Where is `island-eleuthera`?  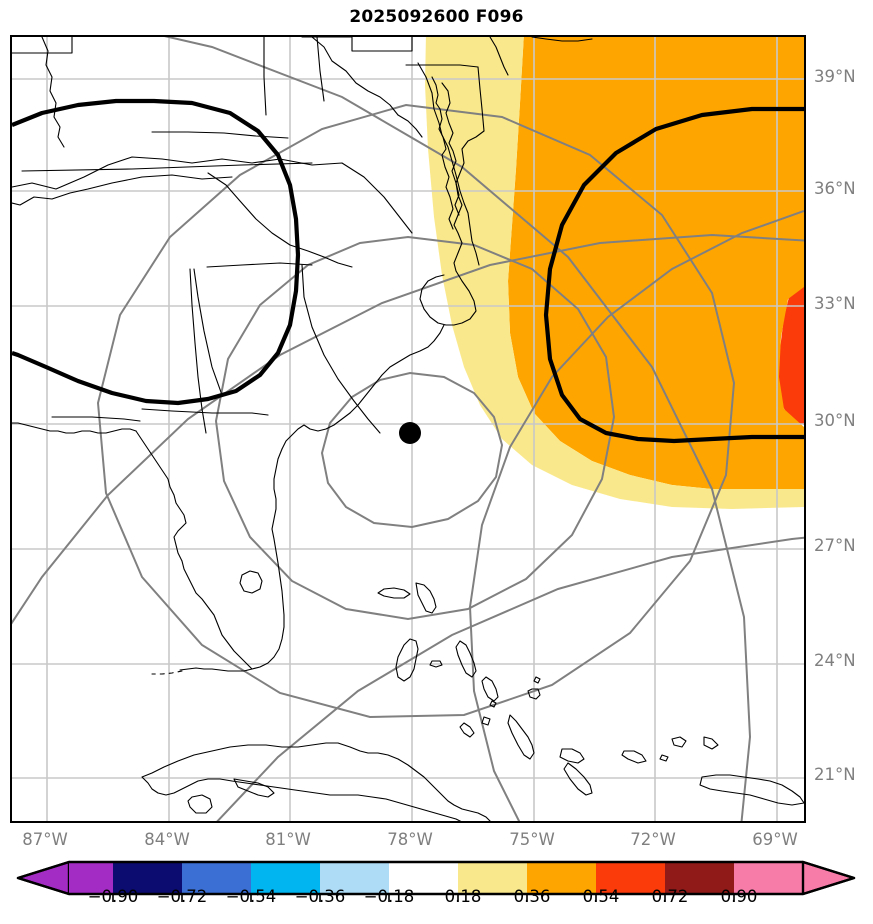 island-eleuthera is located at coordinates (466, 659).